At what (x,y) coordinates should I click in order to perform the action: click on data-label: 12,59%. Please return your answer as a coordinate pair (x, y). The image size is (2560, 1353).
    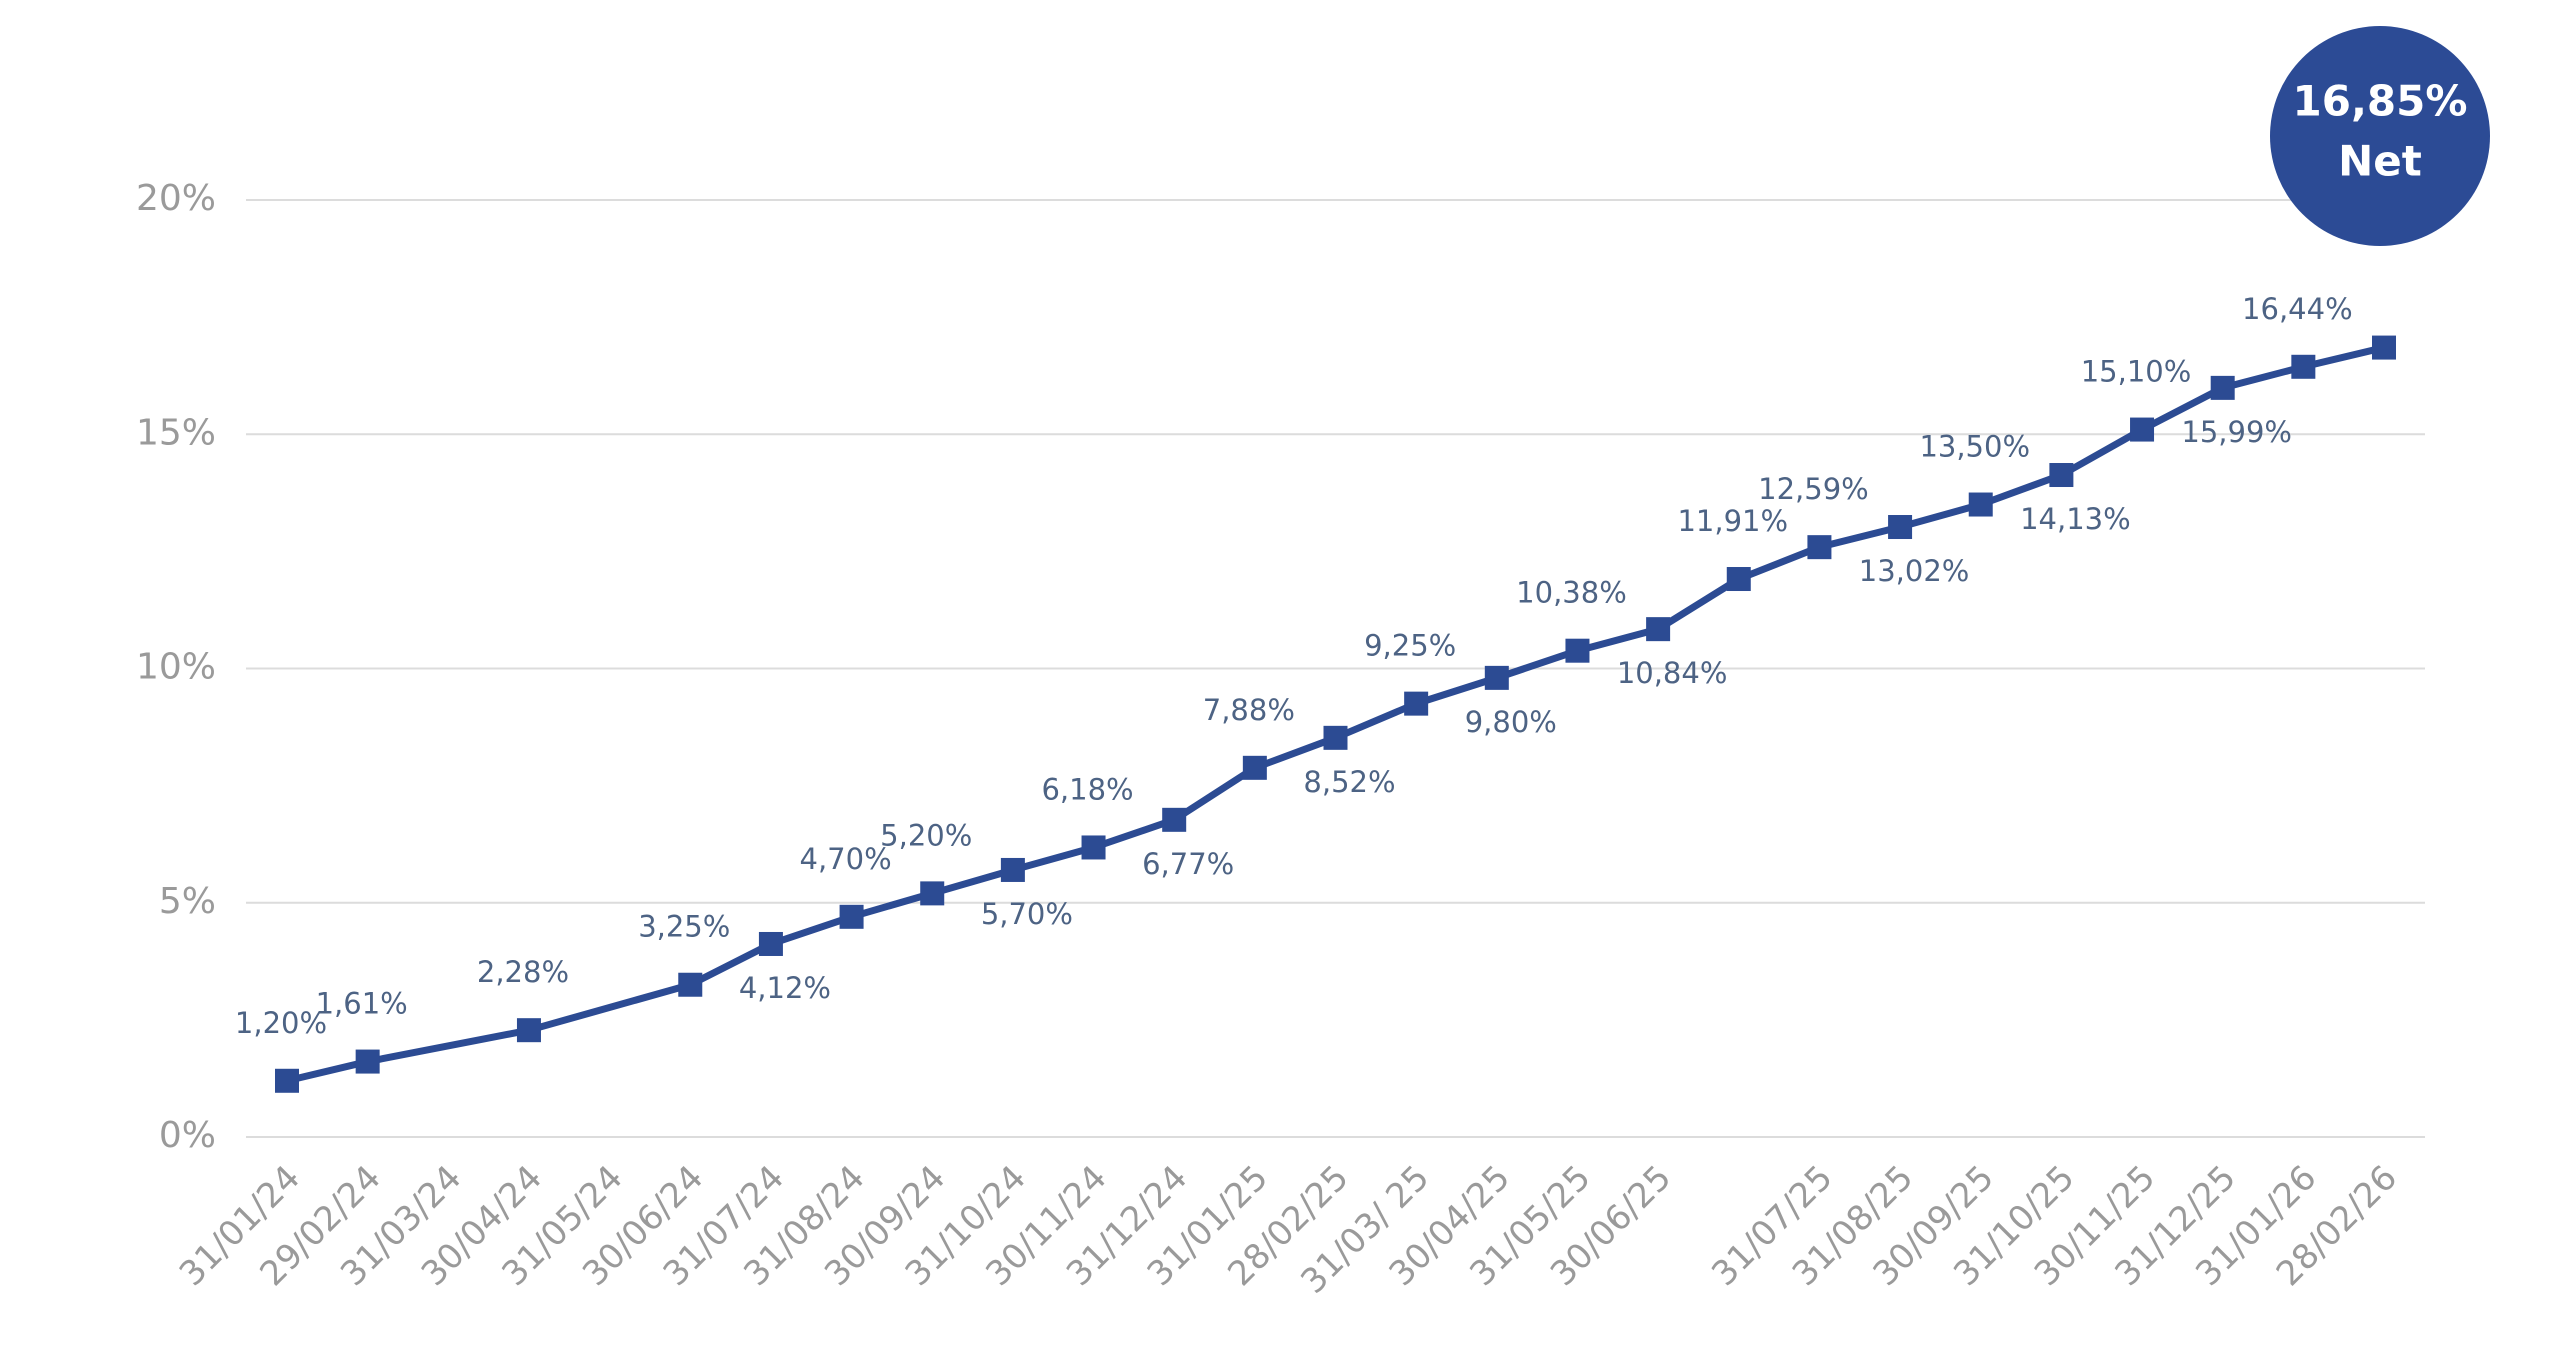
    Looking at the image, I should click on (1813, 489).